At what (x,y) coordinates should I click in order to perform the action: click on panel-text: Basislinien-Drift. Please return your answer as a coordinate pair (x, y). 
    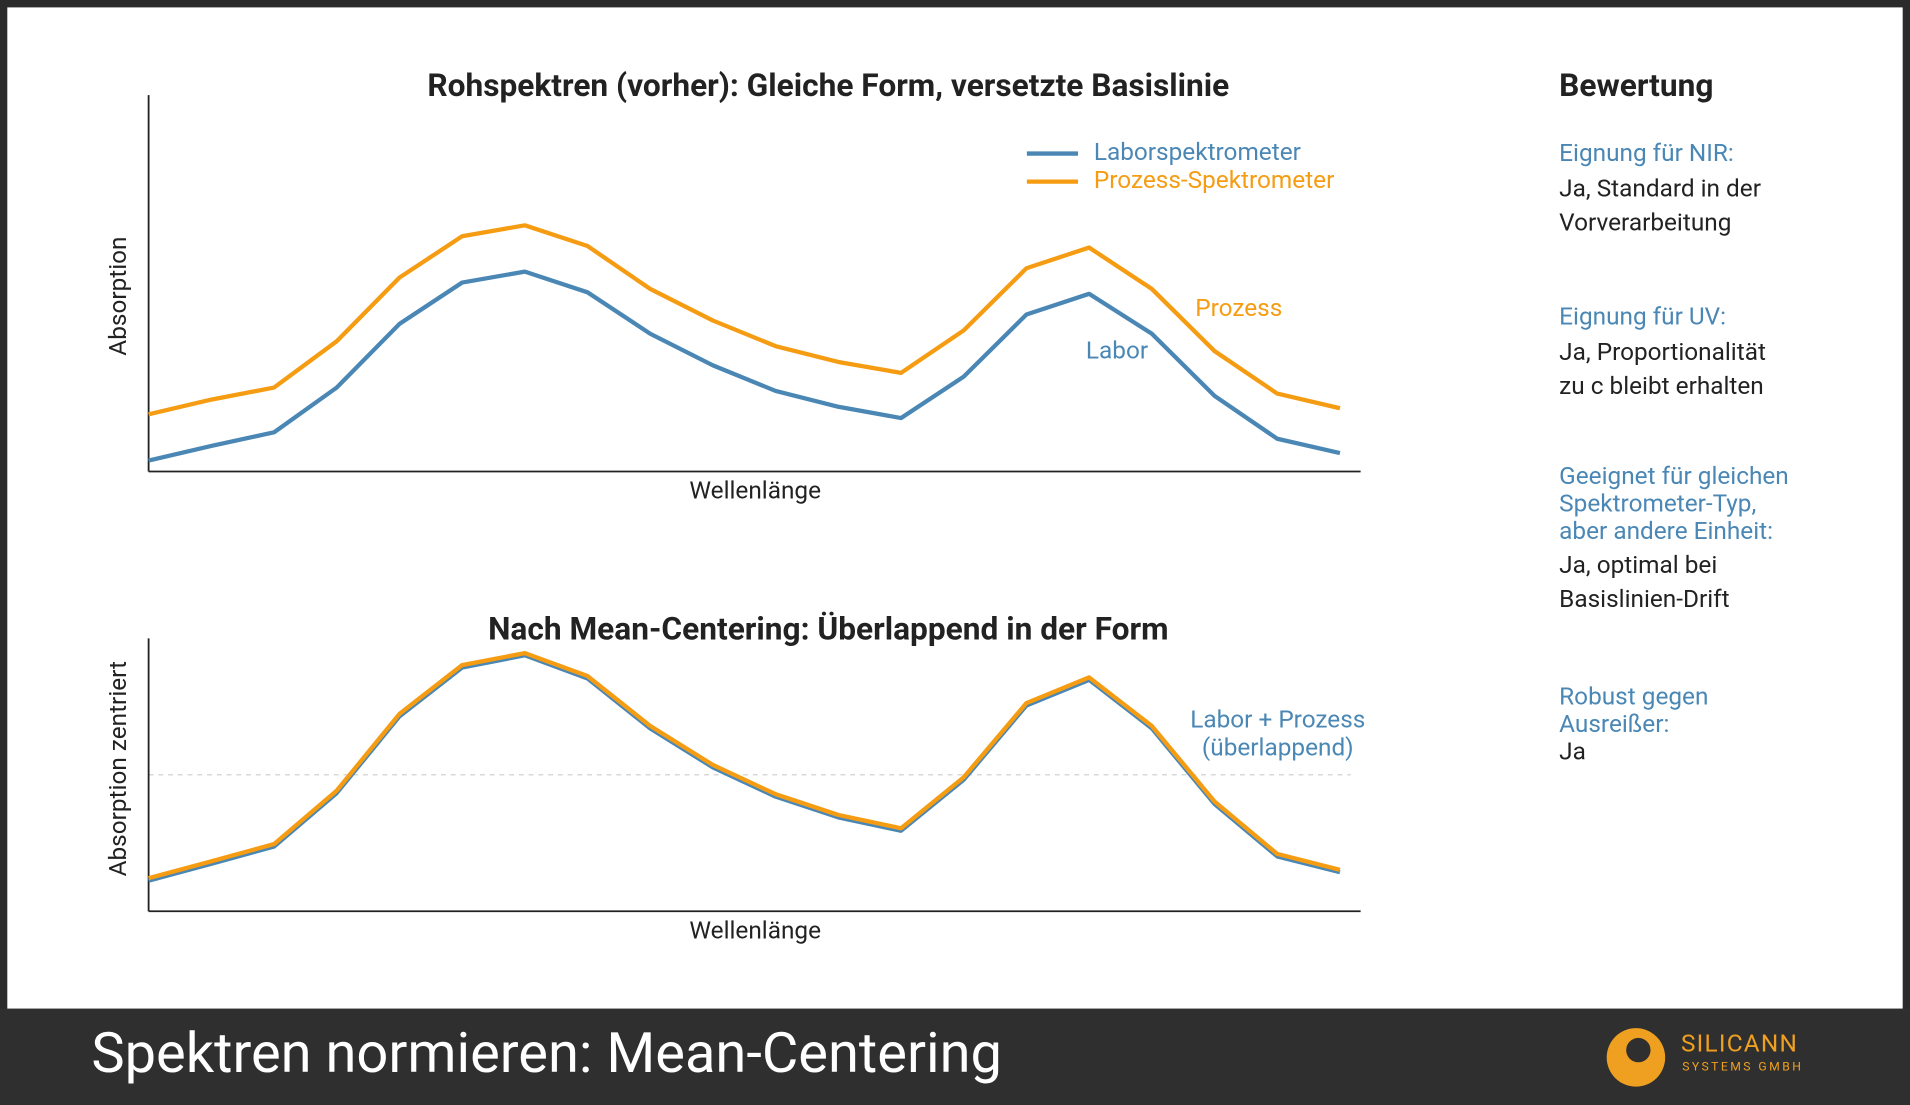
    Looking at the image, I should click on (1644, 598).